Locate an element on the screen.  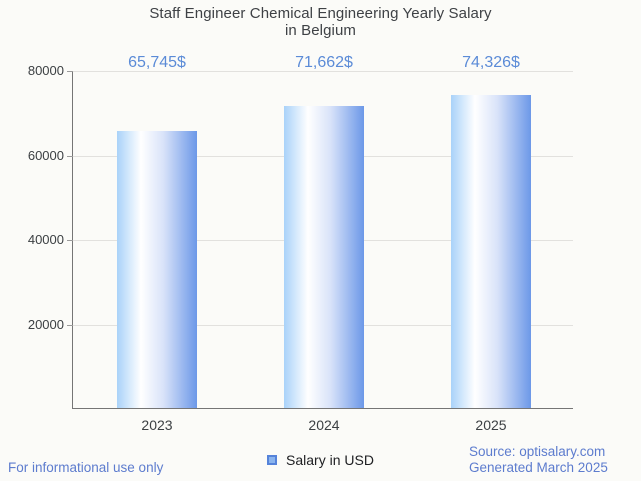
bar-value-label: 74,326$ is located at coordinates (491, 62).